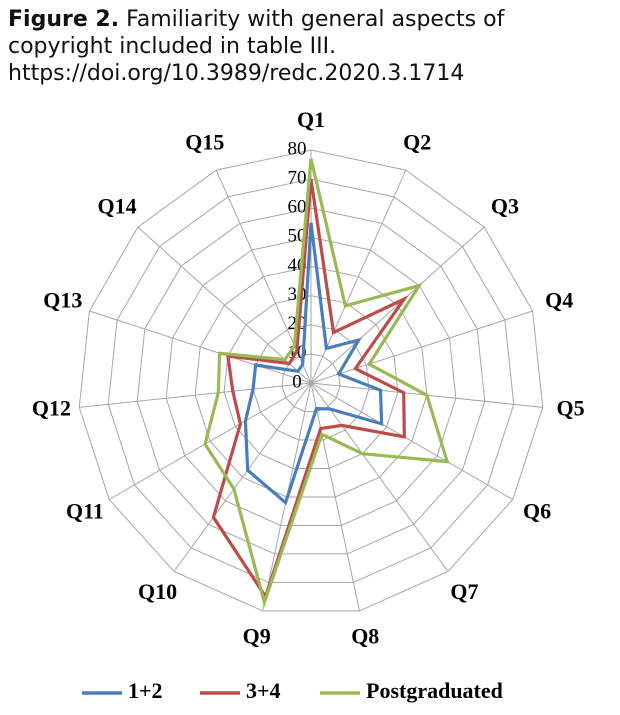 This screenshot has height=715, width=620. I want to click on category-label: Q7, so click(464, 591).